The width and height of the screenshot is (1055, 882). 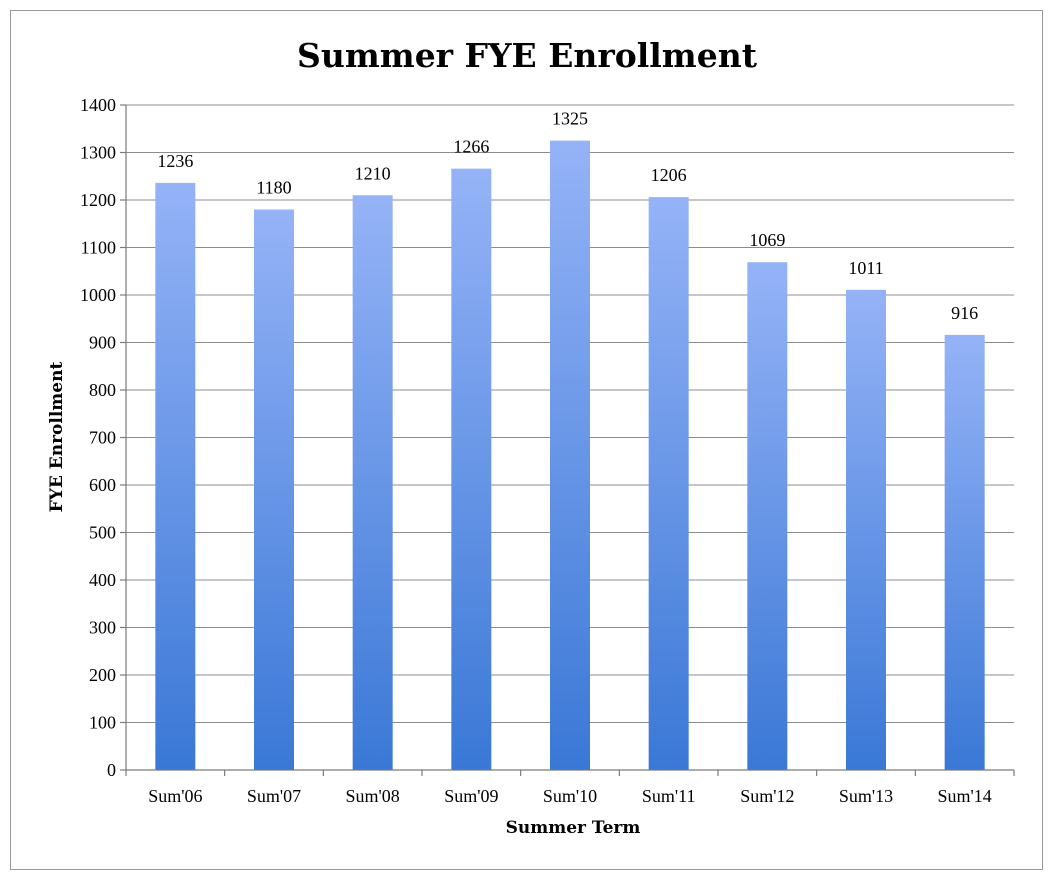 I want to click on x-tick-label: Sum'12, so click(x=767, y=796).